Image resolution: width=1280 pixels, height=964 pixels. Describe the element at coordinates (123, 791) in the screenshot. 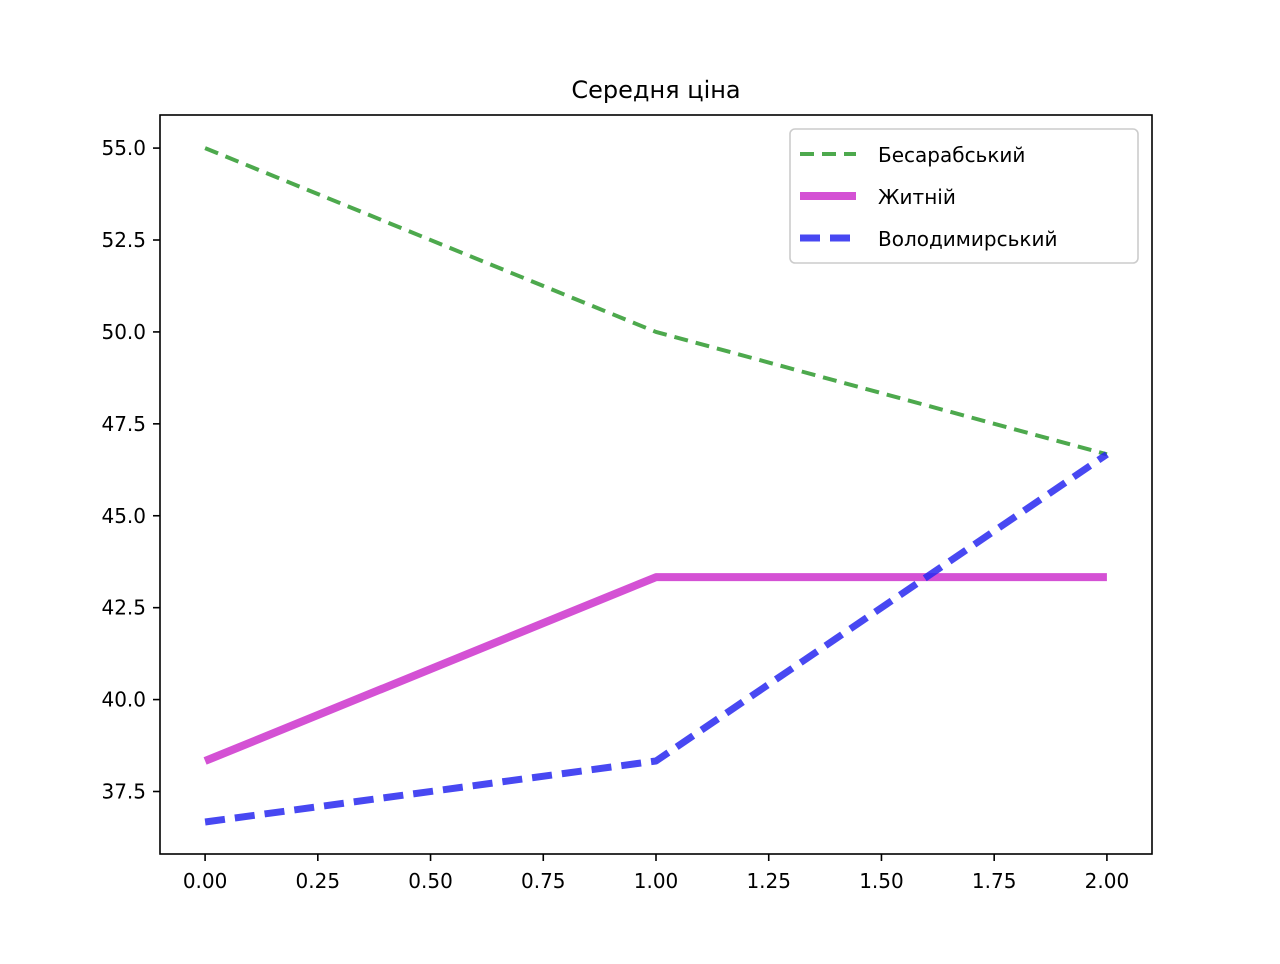

I see `y-tick-label: 37.5` at that location.